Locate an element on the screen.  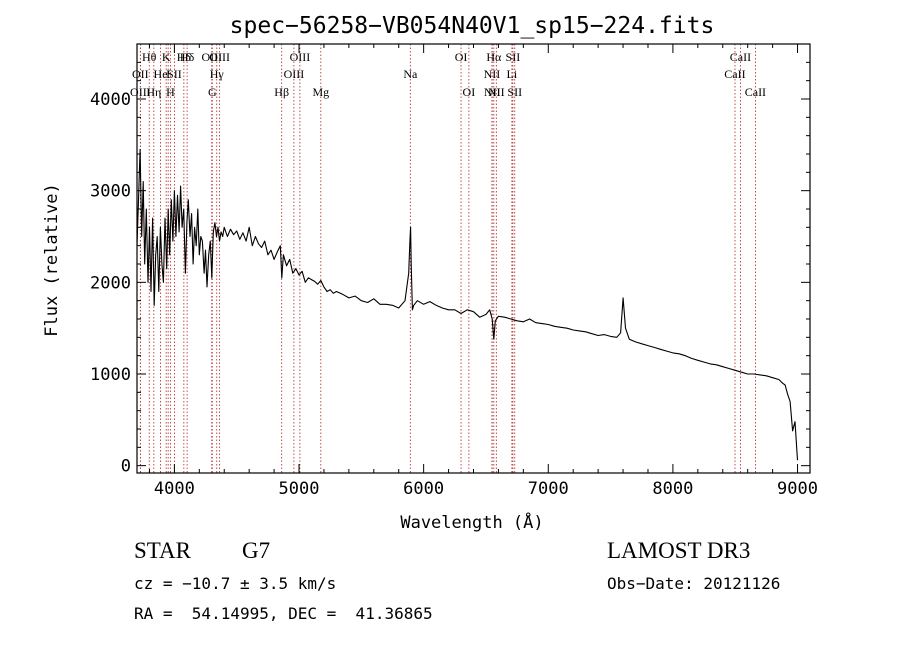
survey-name: LAMOST DR3 is located at coordinates (679, 550).